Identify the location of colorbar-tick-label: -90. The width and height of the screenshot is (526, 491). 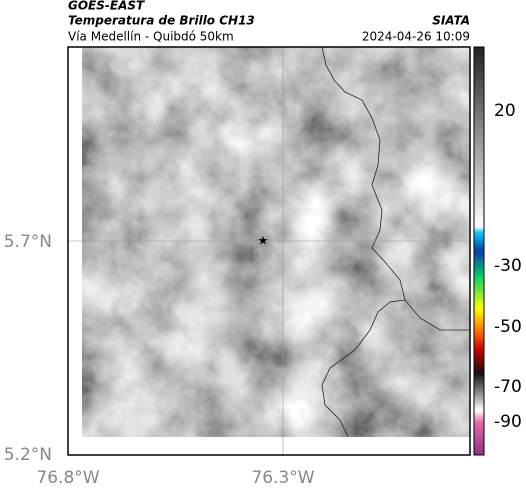
(508, 422).